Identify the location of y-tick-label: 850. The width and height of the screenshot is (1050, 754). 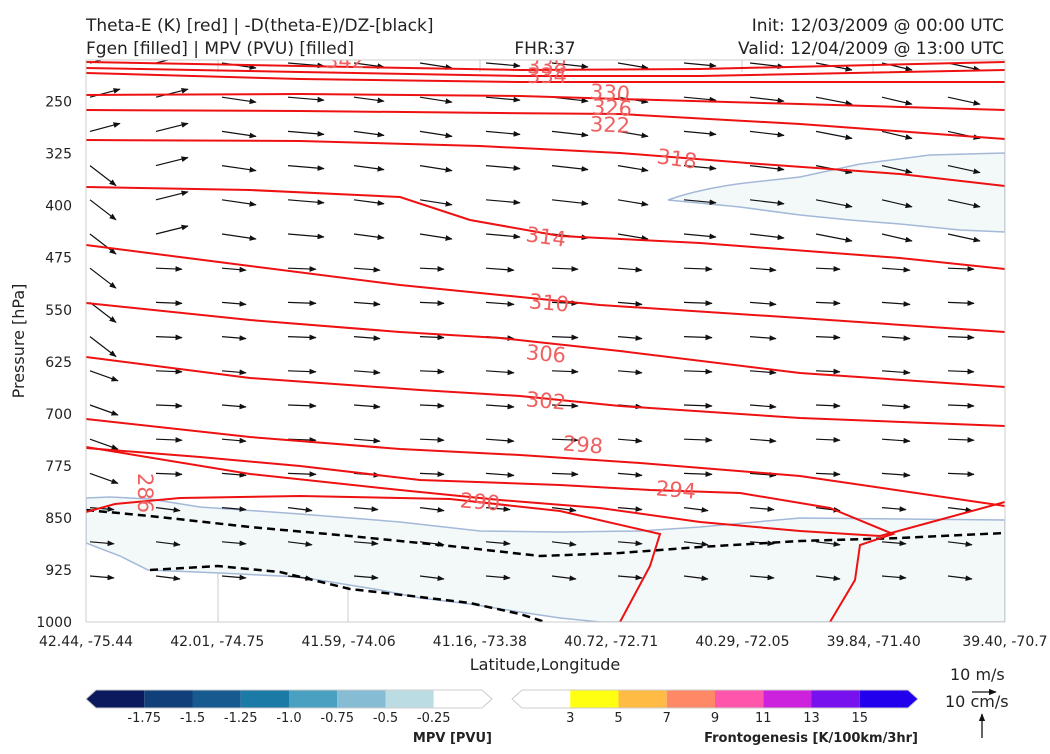
(58, 519).